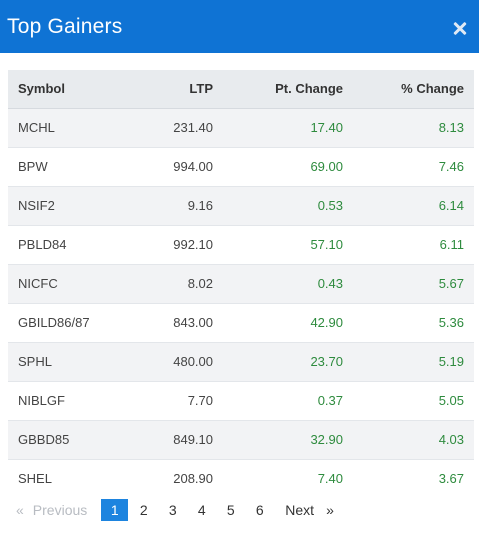 This screenshot has width=479, height=537. Describe the element at coordinates (278, 362) in the screenshot. I see `cell-pt-change: 23.70` at that location.